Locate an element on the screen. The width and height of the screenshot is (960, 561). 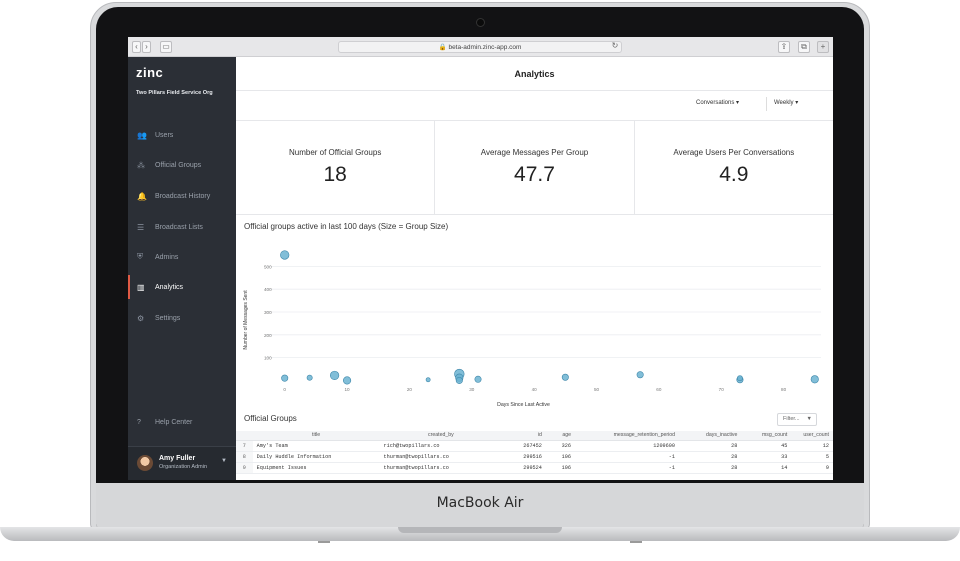
sidebar-item-official-groups: ⁂ Official Groups is located at coordinates (182, 165).